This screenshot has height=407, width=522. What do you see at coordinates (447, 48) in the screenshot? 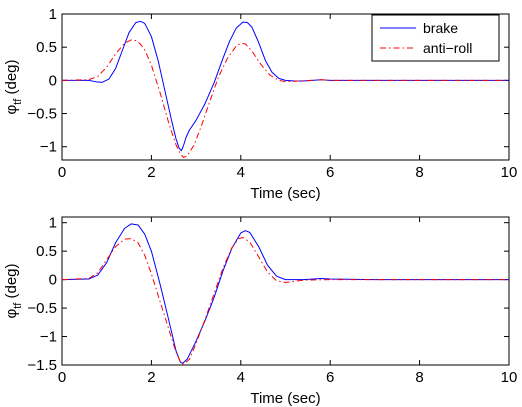
I see `legend-label: anti−roll` at bounding box center [447, 48].